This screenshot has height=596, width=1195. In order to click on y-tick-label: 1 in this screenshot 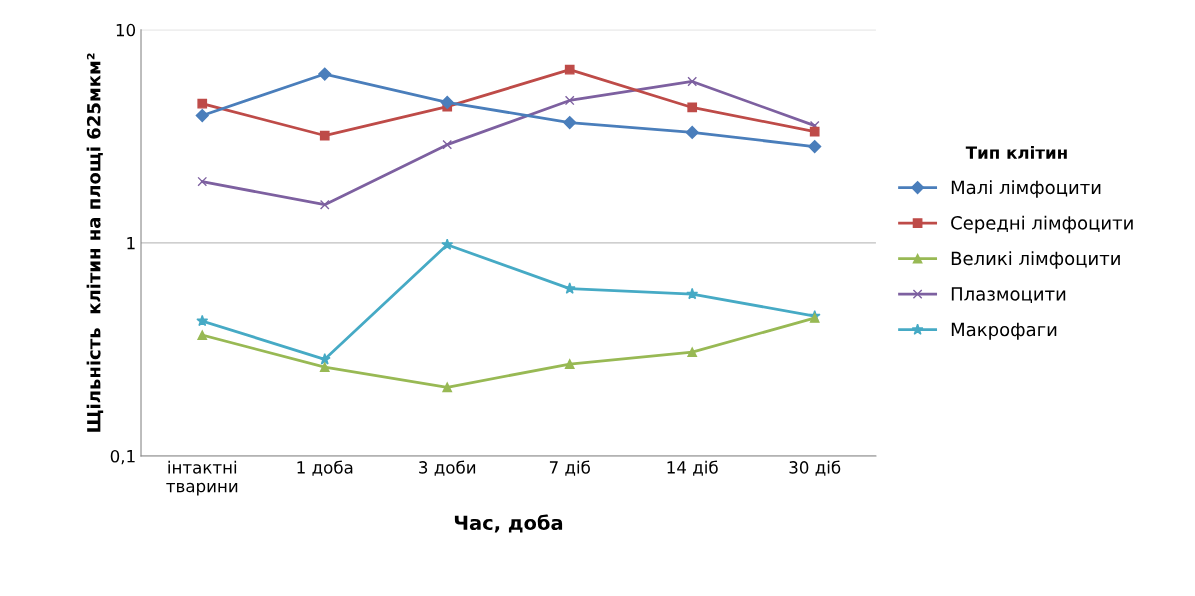, I will do `click(131, 243)`.